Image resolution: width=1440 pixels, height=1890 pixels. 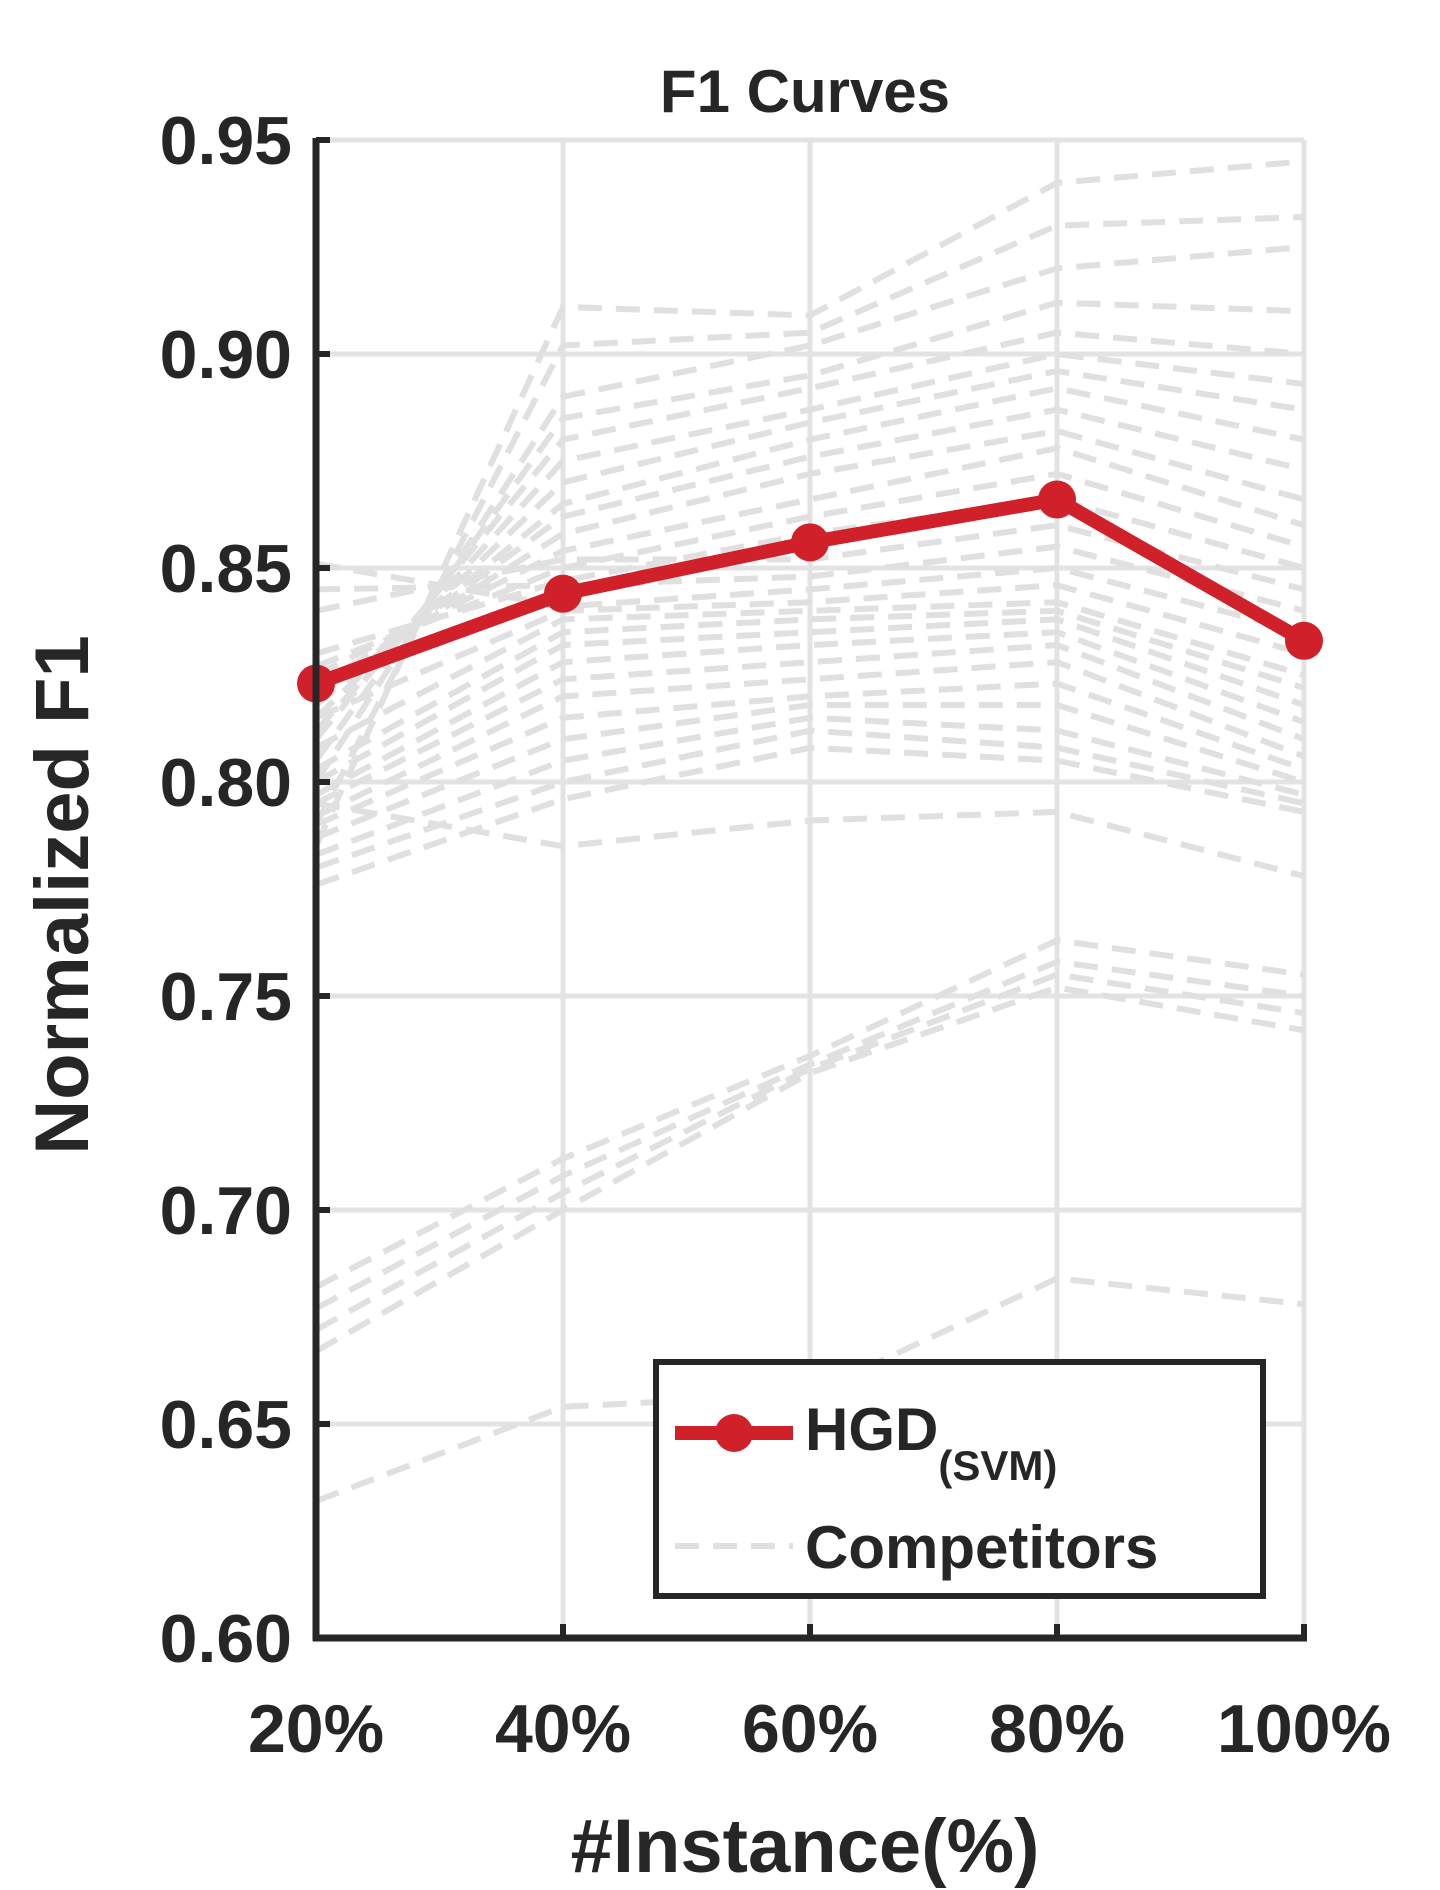 What do you see at coordinates (226, 890) in the screenshot?
I see `y-tick-labels: 0.60 0.65 0.70 0.75 0.80 0.85 0.90 0.95` at bounding box center [226, 890].